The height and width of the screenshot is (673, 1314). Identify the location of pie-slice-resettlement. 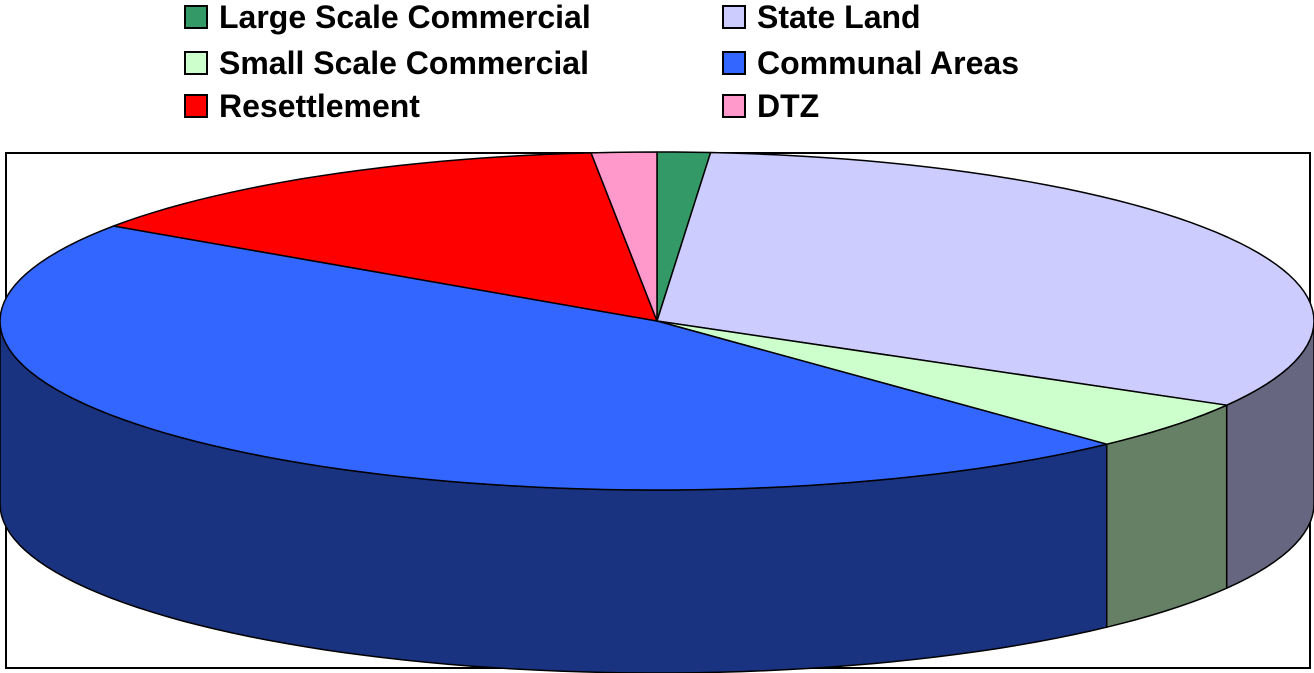
(385, 237).